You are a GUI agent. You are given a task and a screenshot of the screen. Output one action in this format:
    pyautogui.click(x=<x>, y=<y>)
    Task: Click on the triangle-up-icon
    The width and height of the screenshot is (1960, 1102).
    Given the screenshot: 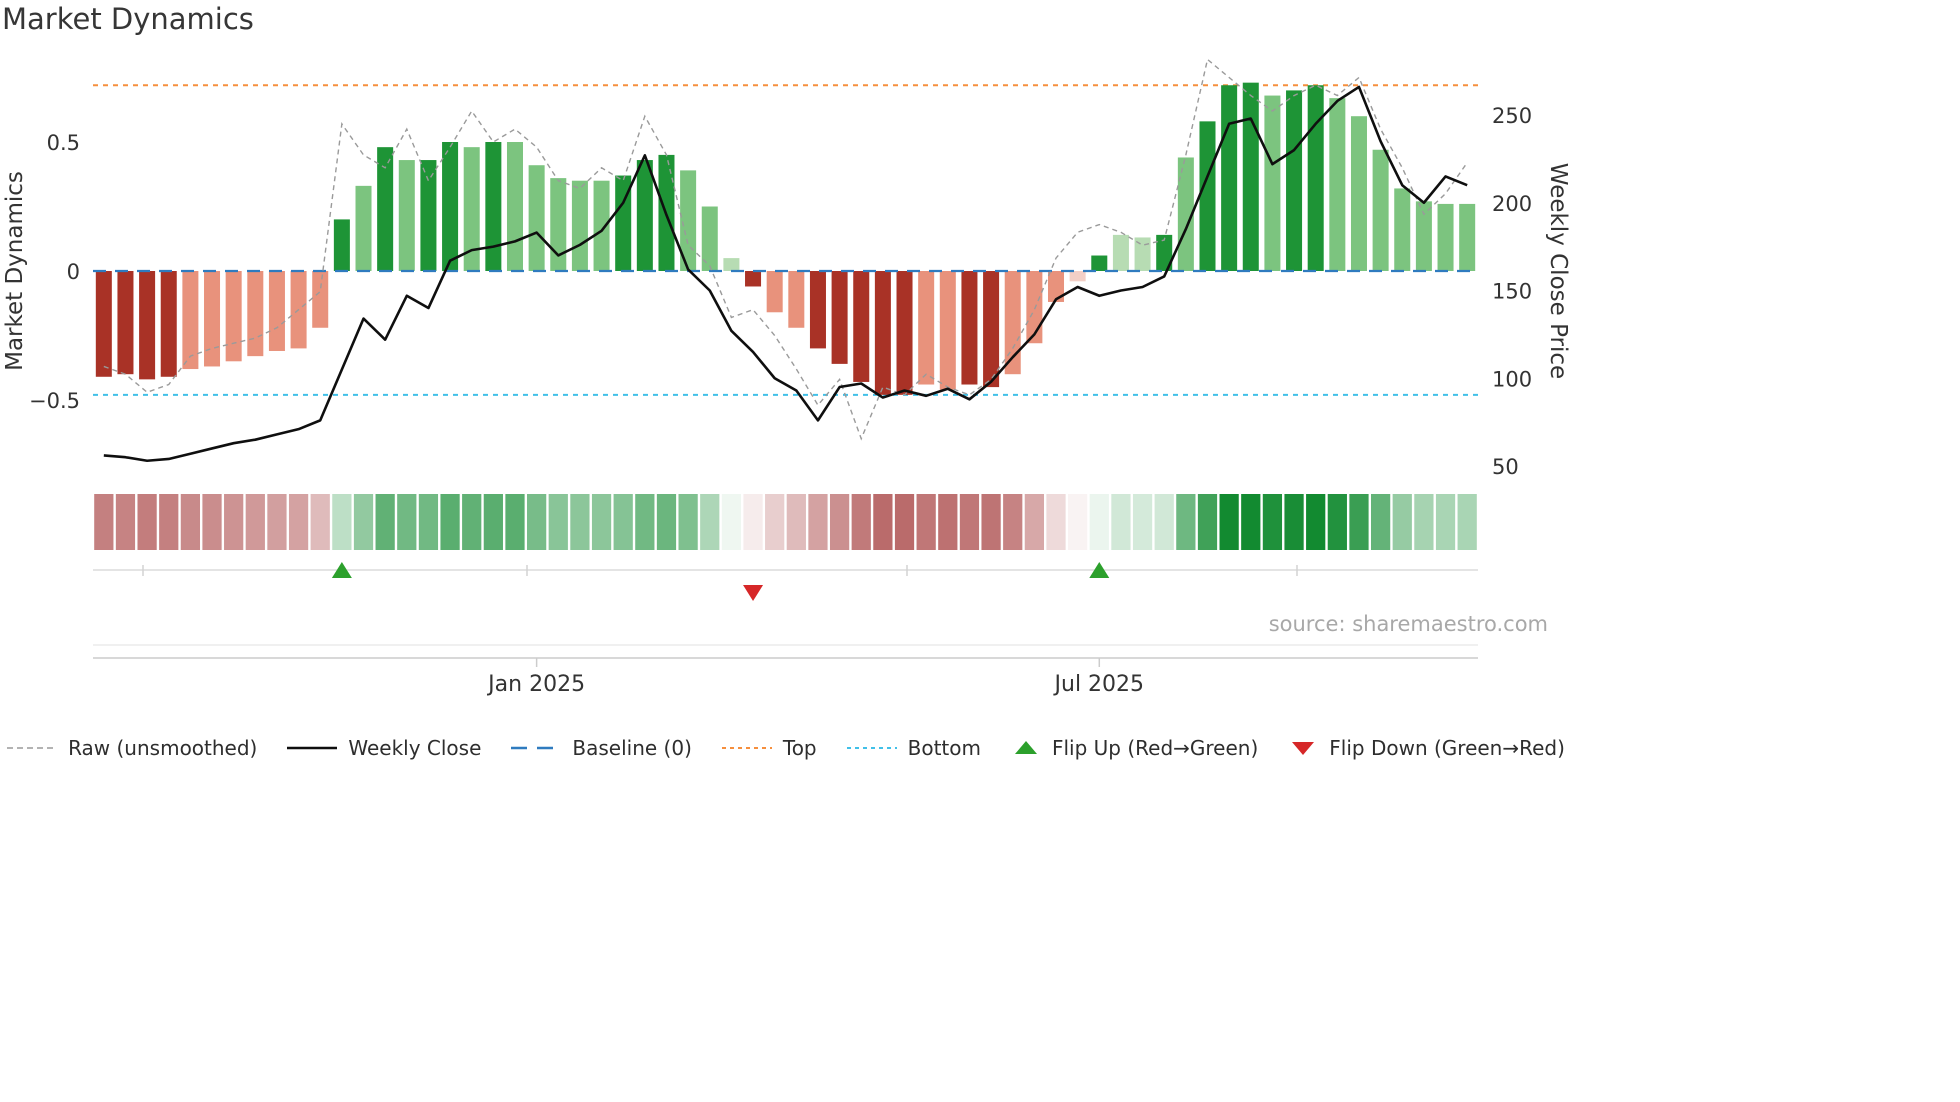 What is the action you would take?
    pyautogui.click(x=1025, y=747)
    